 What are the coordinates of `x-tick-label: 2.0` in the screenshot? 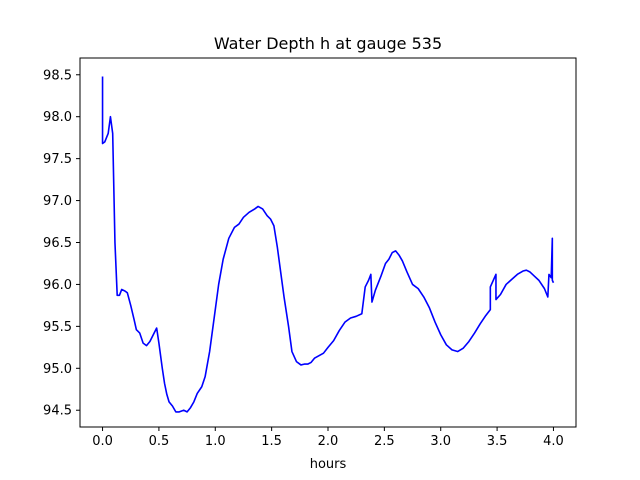 It's located at (328, 441).